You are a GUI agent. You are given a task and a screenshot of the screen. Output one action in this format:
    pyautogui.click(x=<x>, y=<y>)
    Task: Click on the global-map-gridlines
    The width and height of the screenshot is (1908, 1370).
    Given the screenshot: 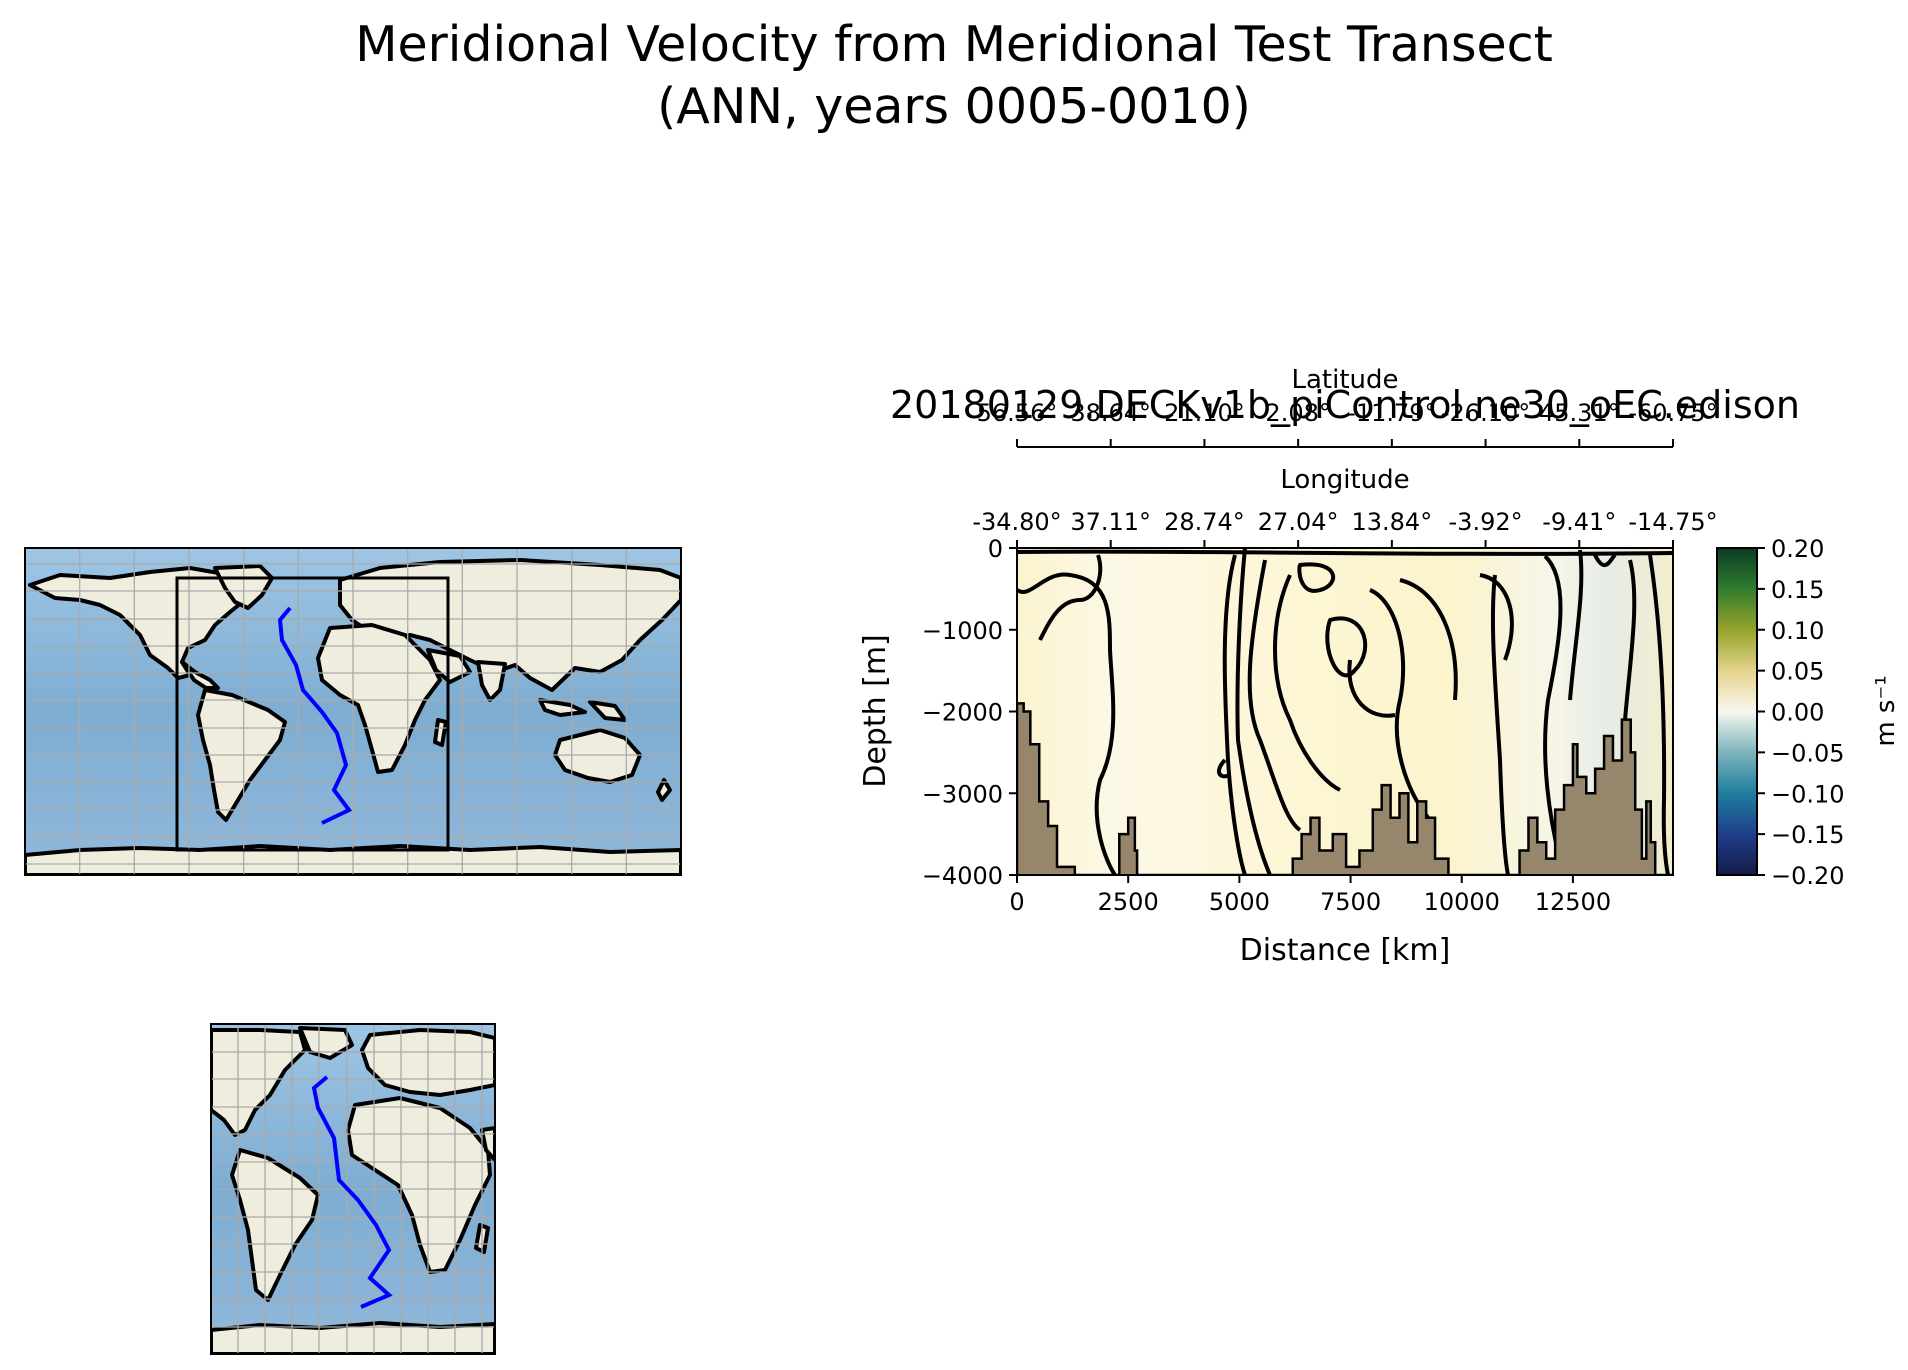 What is the action you would take?
    pyautogui.click(x=353, y=711)
    